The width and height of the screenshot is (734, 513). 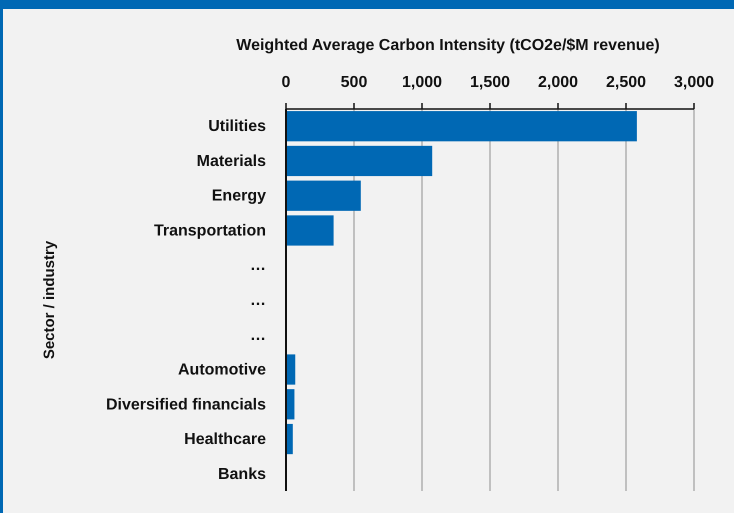 What do you see at coordinates (242, 474) in the screenshot?
I see `y-tick-label: Banks` at bounding box center [242, 474].